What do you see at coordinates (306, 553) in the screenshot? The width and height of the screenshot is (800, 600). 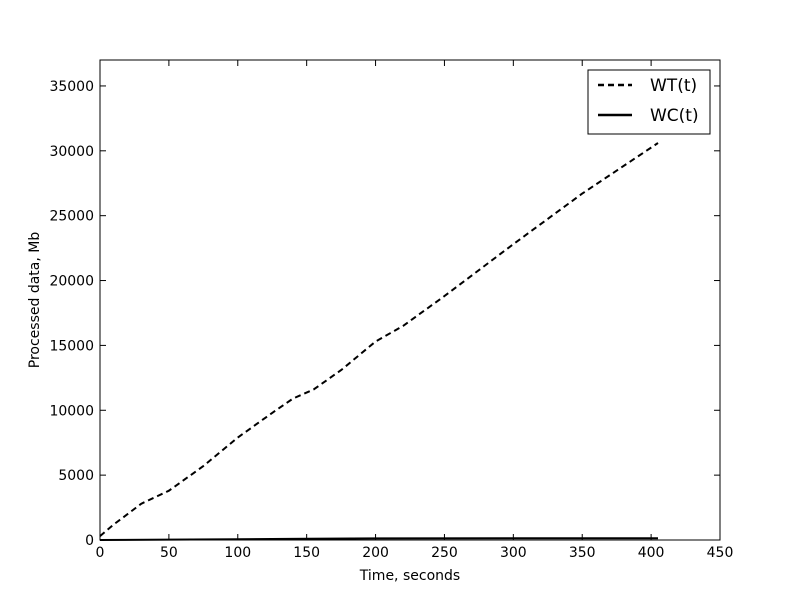 I see `x-tick-label: 150` at bounding box center [306, 553].